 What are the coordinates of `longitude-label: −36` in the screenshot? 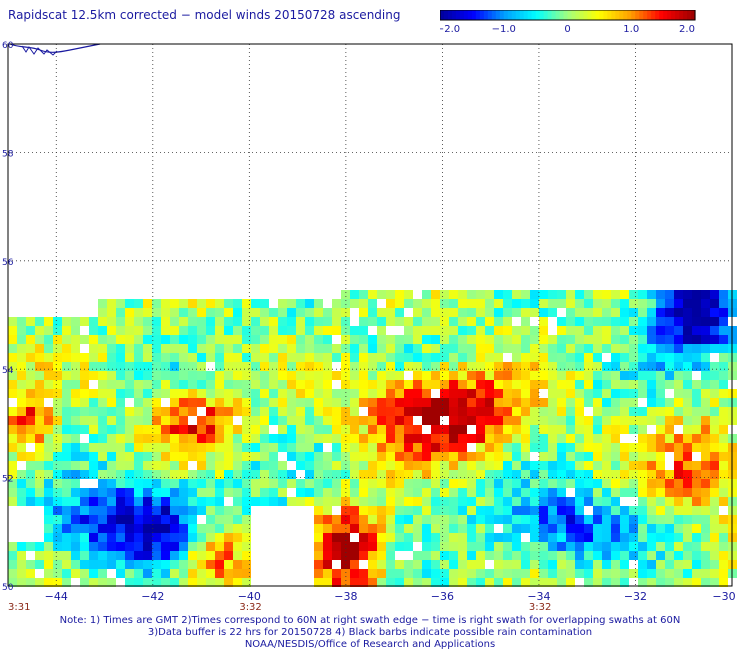 It's located at (442, 596).